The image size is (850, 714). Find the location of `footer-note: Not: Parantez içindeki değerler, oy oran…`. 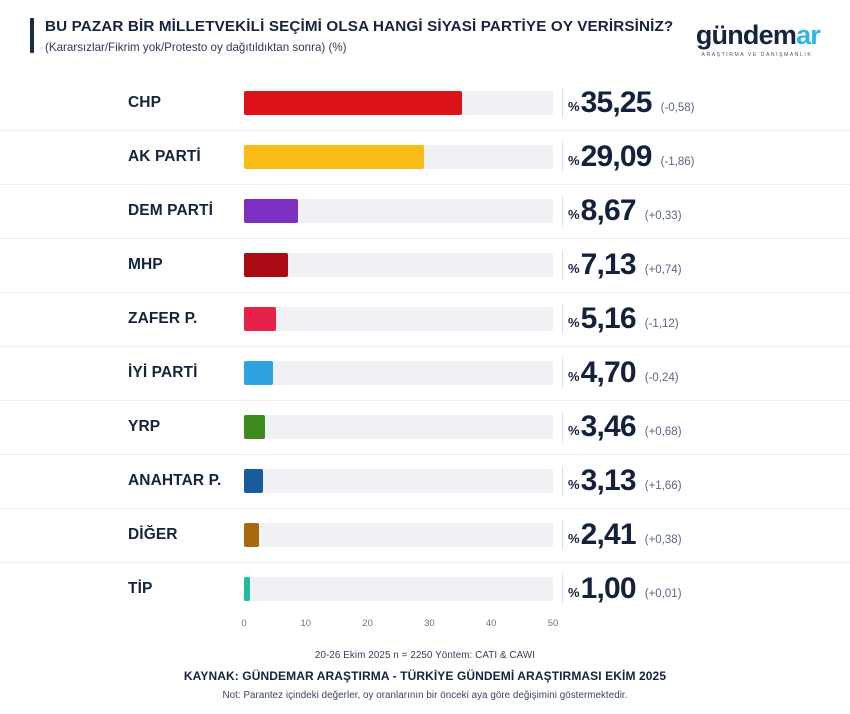

footer-note: Not: Parantez içindeki değerler, oy oran… is located at coordinates (425, 695).